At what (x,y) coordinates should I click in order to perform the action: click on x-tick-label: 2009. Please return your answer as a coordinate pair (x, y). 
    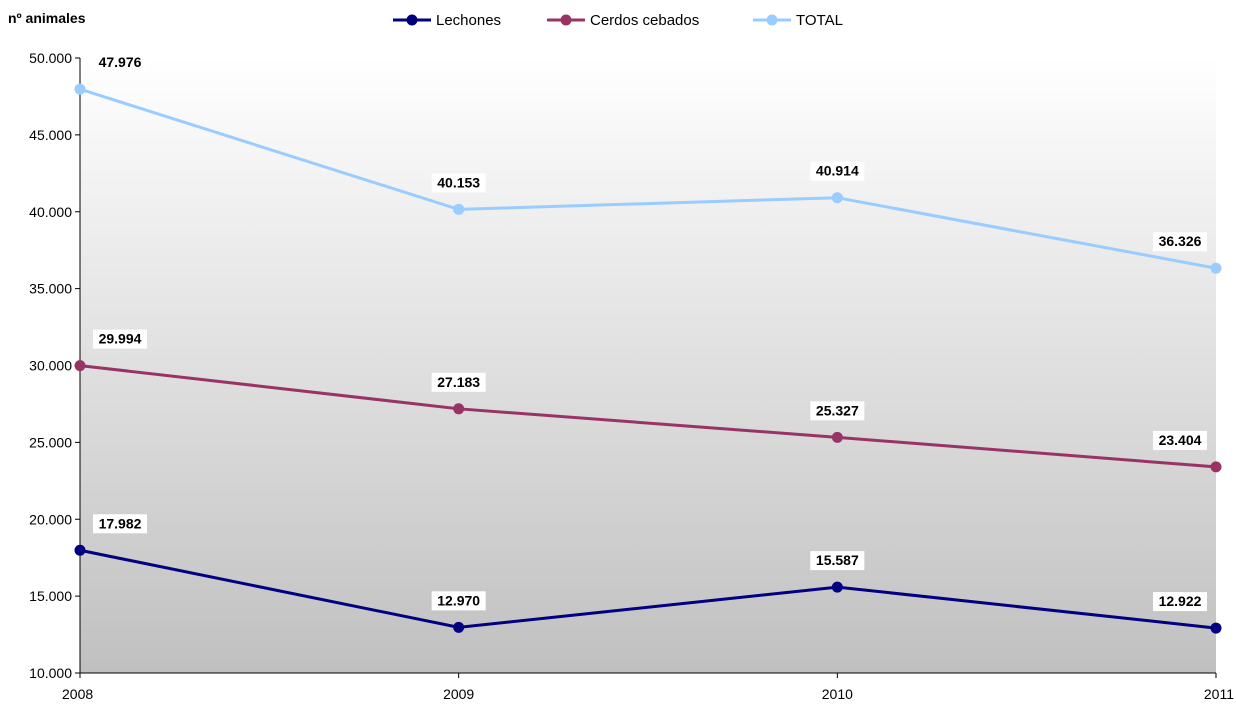
    Looking at the image, I should click on (458, 694).